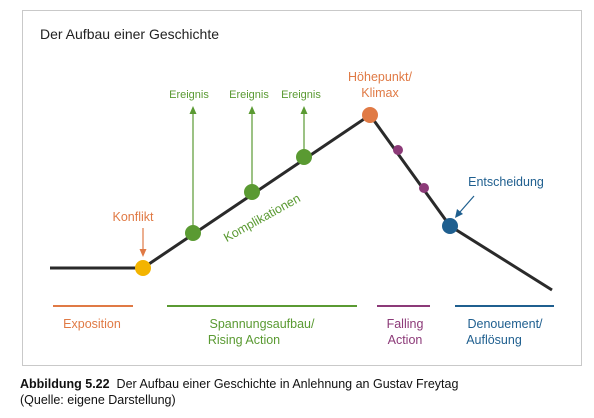  Describe the element at coordinates (494, 340) in the screenshot. I see `denouement-label-line2: Auflösung` at that location.